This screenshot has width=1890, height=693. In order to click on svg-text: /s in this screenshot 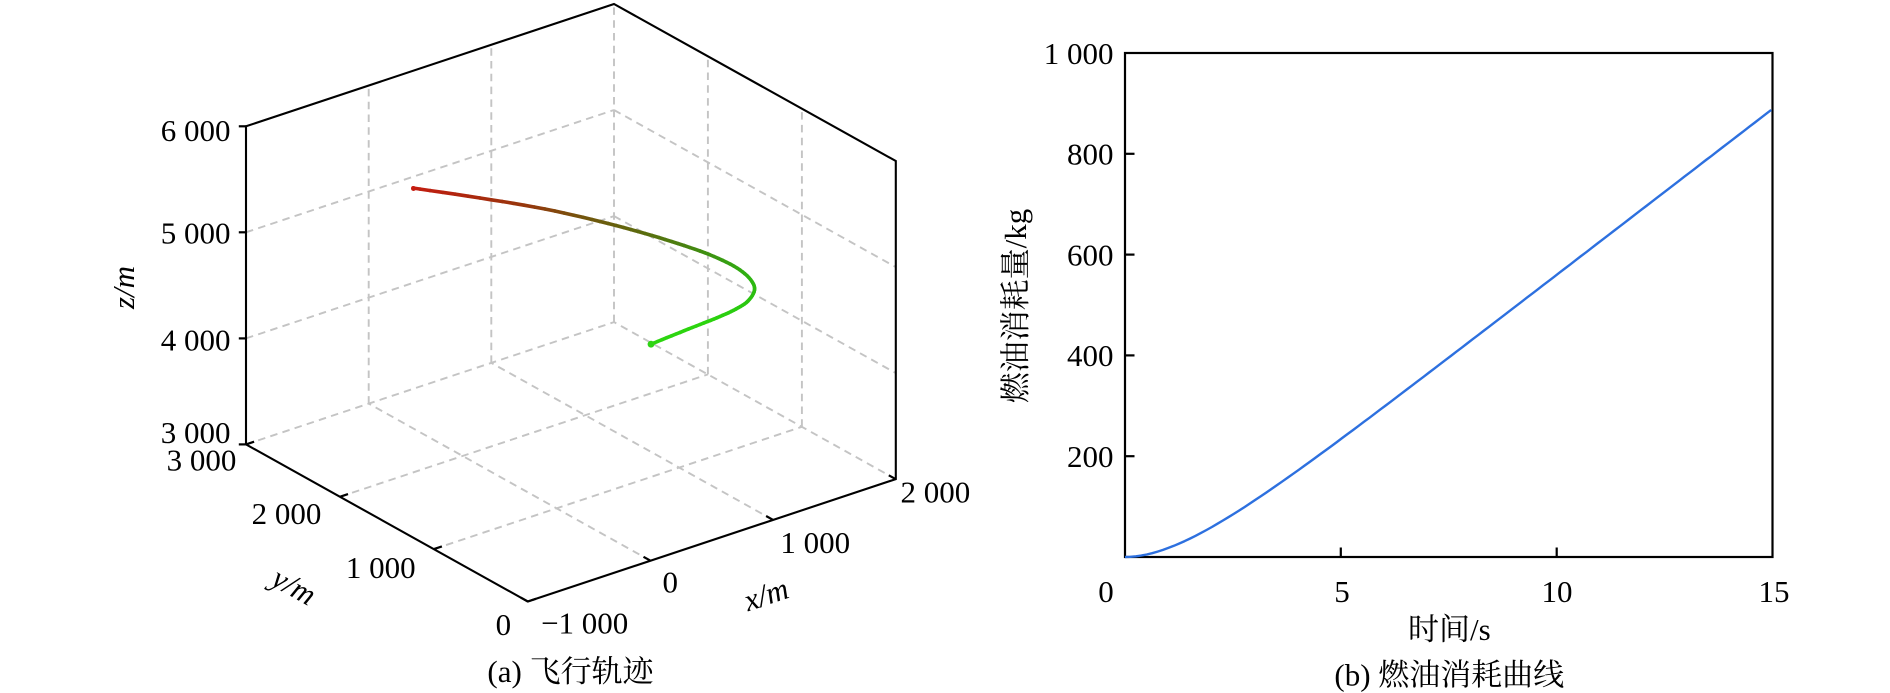, I will do `click(1480, 629)`.